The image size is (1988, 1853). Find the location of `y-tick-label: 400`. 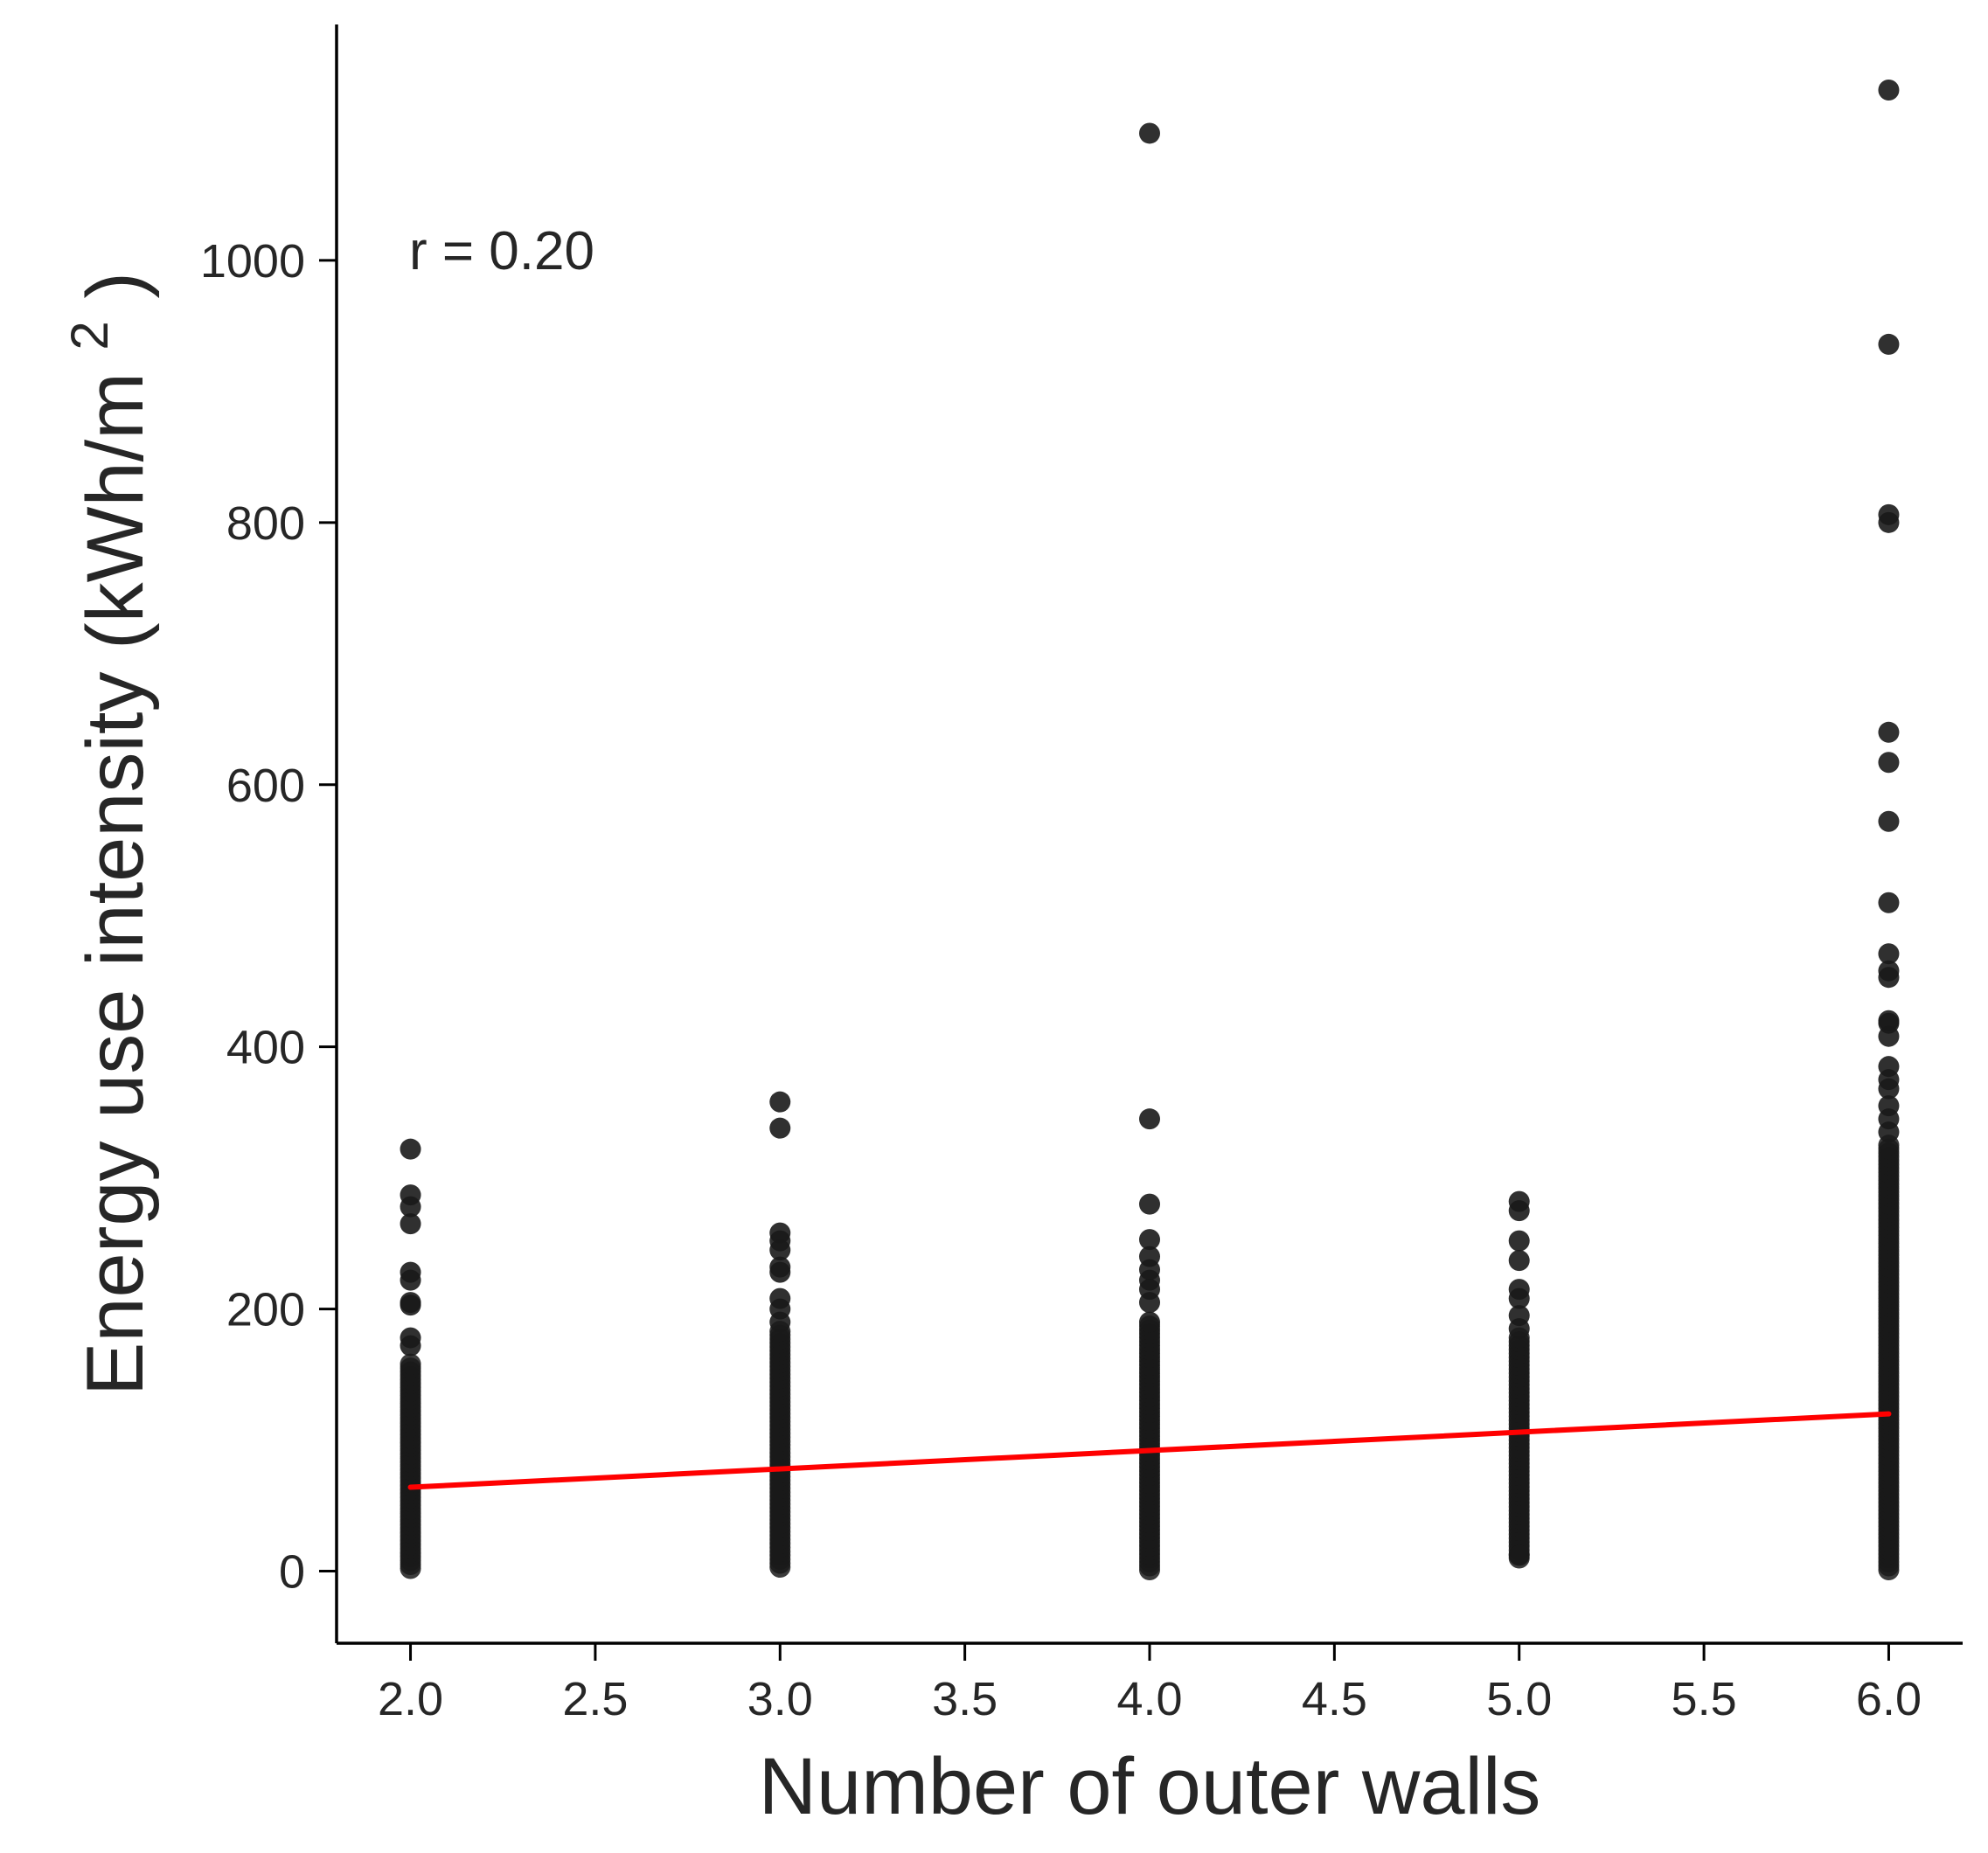

y-tick-label: 400 is located at coordinates (265, 1048).